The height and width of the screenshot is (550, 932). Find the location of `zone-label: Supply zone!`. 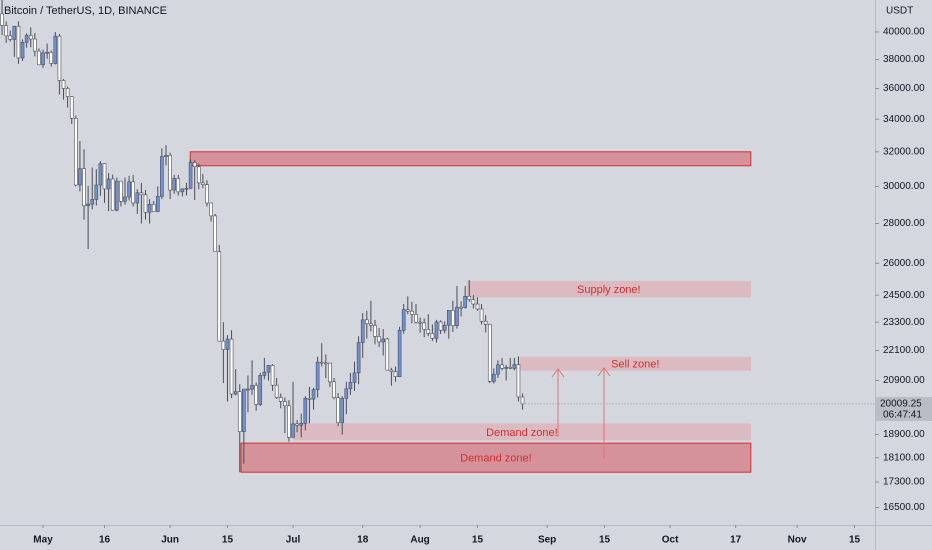

zone-label: Supply zone! is located at coordinates (609, 290).